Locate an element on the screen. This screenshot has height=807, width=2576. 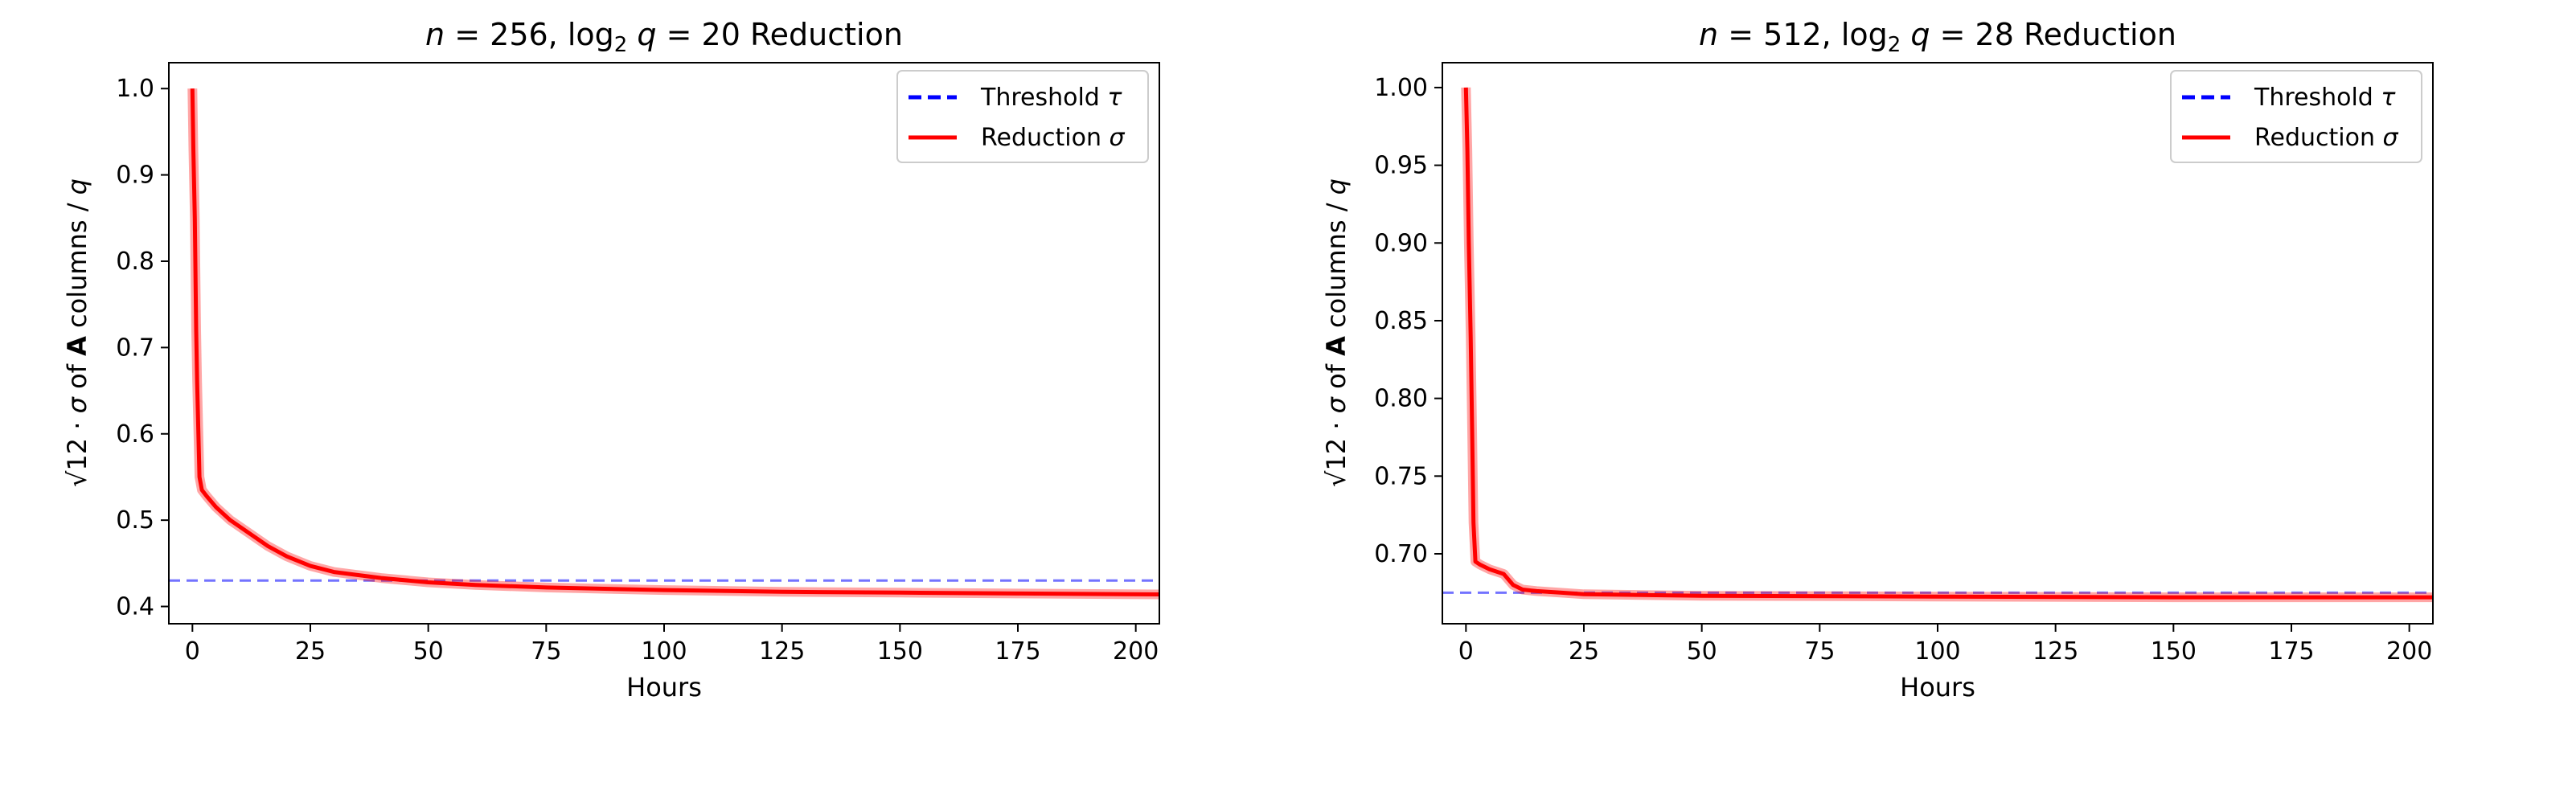
chart-1-legend-reduction-label: Reduction σ is located at coordinates (1053, 138).